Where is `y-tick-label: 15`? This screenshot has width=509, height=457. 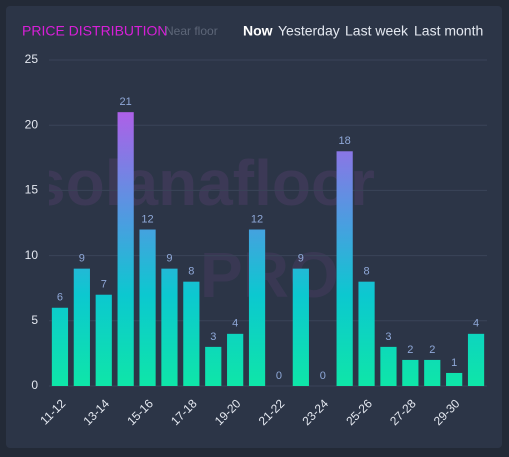
y-tick-label: 15 is located at coordinates (32, 190).